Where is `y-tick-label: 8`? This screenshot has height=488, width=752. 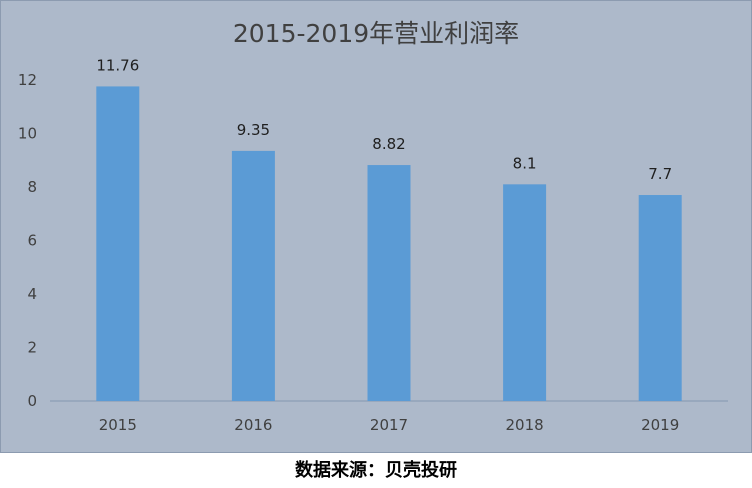
y-tick-label: 8 is located at coordinates (32, 187).